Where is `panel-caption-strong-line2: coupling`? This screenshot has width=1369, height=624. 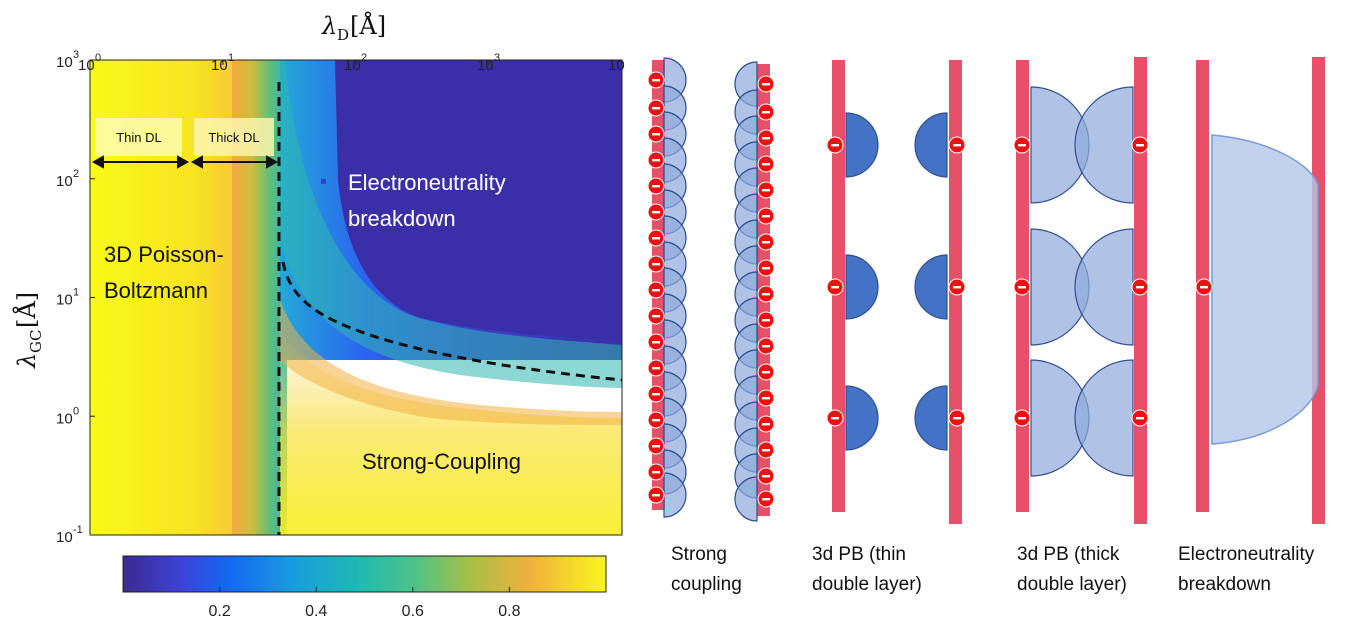
panel-caption-strong-line2: coupling is located at coordinates (706, 584).